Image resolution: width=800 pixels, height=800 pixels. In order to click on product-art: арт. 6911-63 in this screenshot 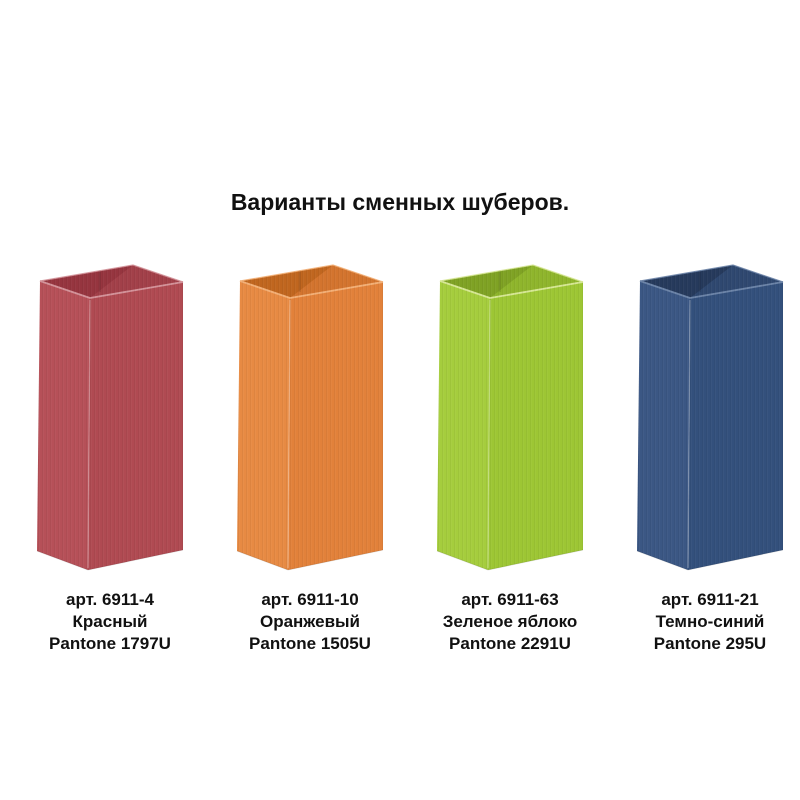, I will do `click(510, 599)`.